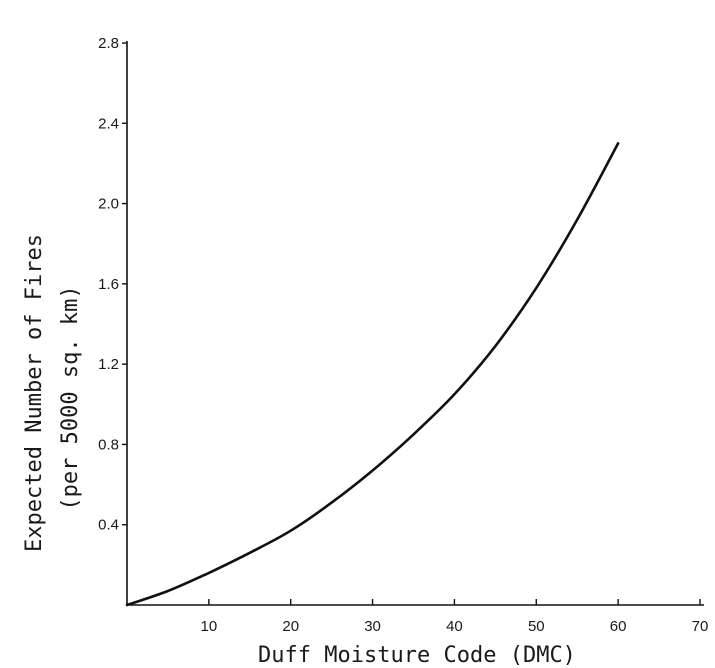  Describe the element at coordinates (108, 364) in the screenshot. I see `y-tick-label: 1.2` at that location.